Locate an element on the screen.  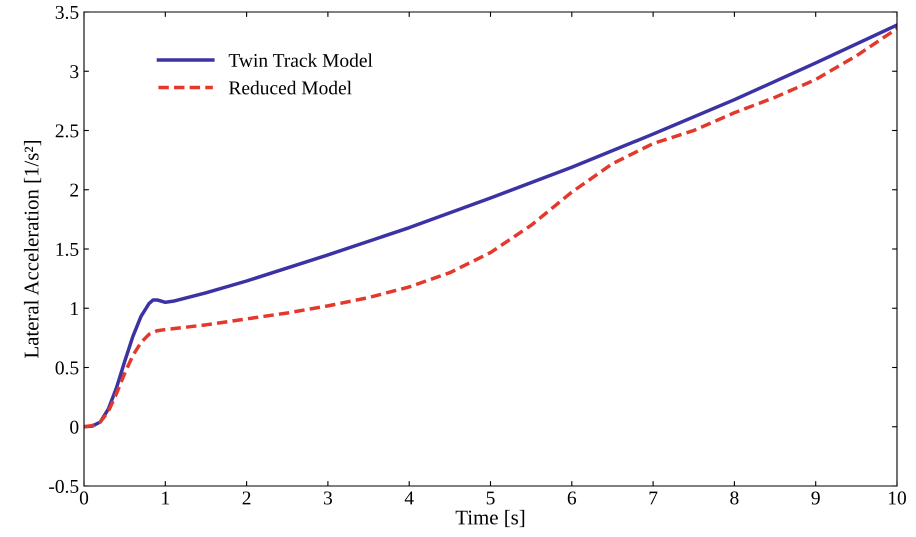
x-tick-label: 5 is located at coordinates (490, 498).